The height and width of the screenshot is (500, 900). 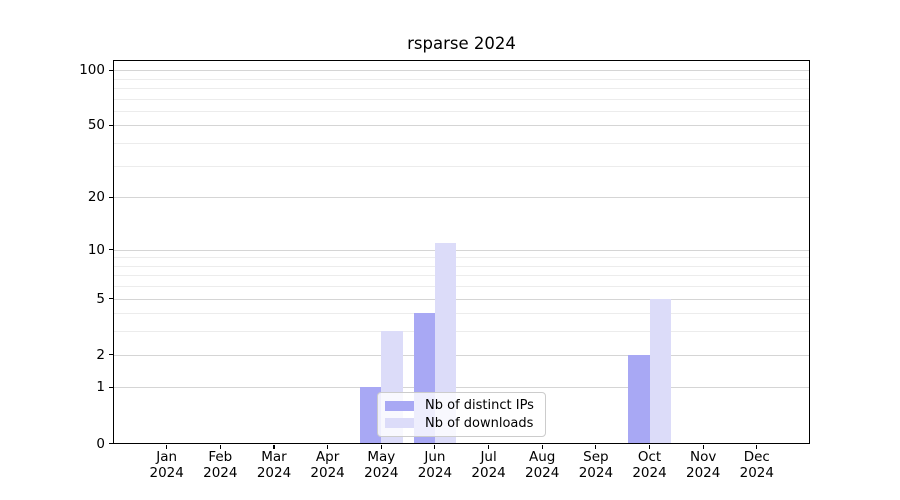 I want to click on y-tick-label: 5, so click(x=100, y=298).